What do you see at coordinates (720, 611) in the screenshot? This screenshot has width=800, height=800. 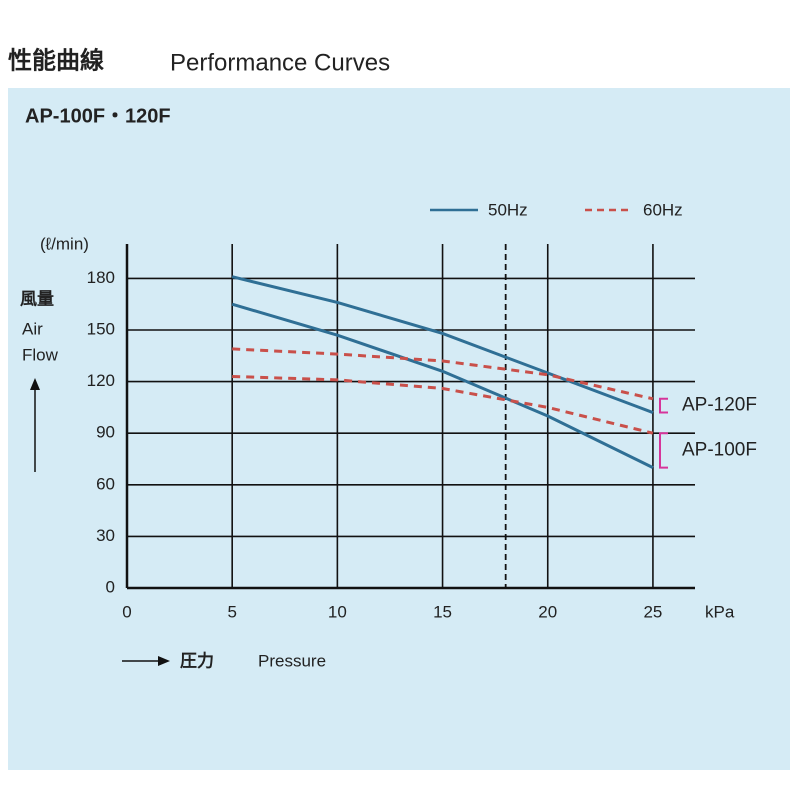 I see `x-unit: kPa` at bounding box center [720, 611].